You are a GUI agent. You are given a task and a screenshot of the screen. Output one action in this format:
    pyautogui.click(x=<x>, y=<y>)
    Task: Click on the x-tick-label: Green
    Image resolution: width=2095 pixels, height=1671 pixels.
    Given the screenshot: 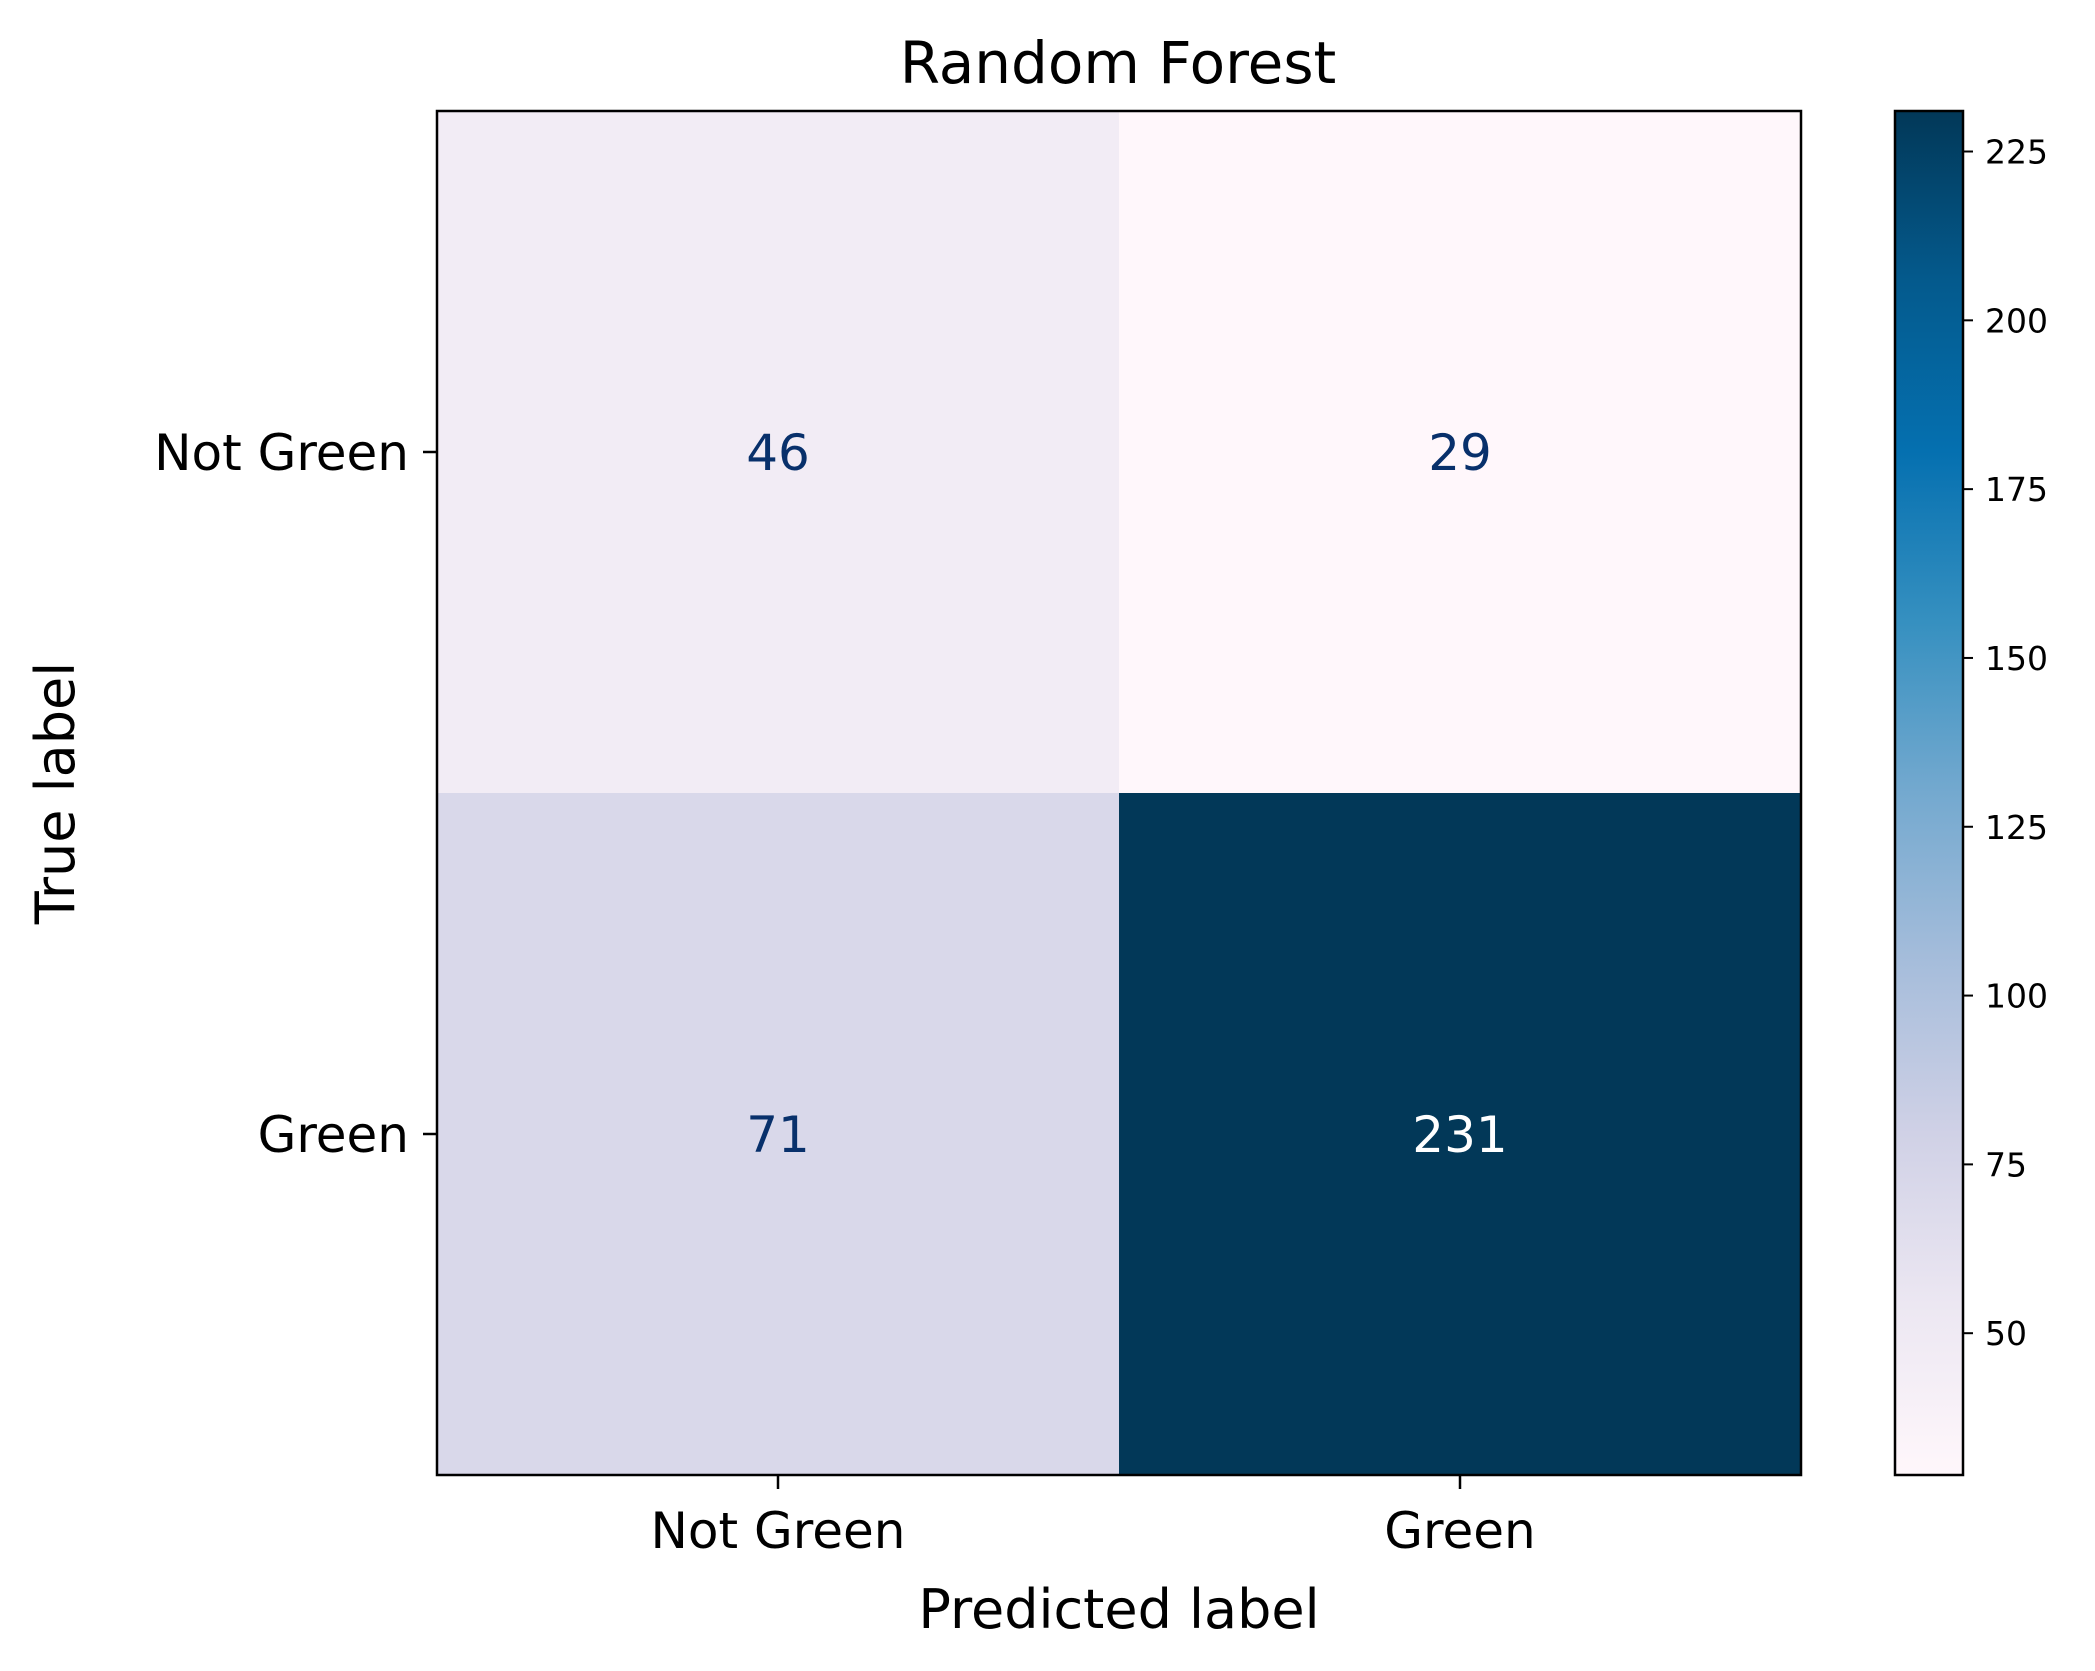 What is the action you would take?
    pyautogui.click(x=1459, y=1531)
    